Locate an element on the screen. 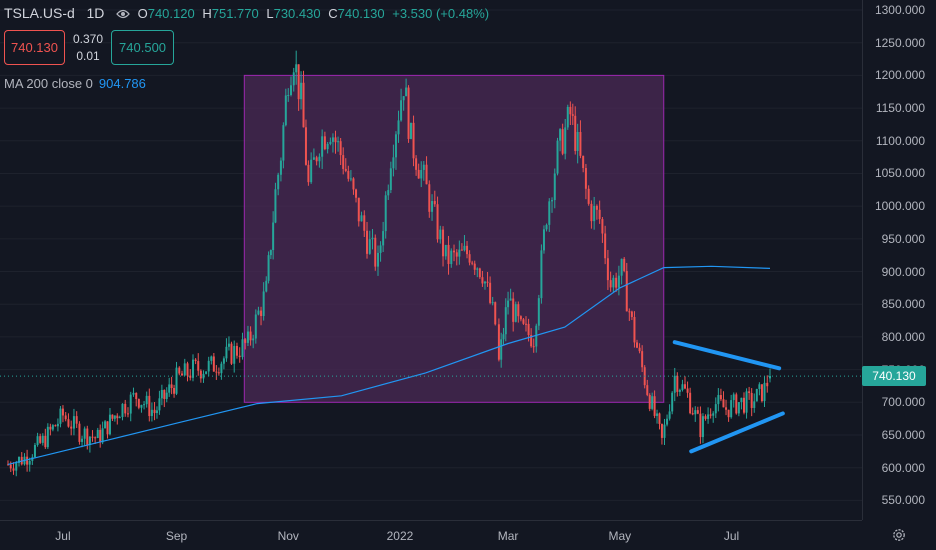  symbol-name: TSLA.US-d is located at coordinates (39, 13).